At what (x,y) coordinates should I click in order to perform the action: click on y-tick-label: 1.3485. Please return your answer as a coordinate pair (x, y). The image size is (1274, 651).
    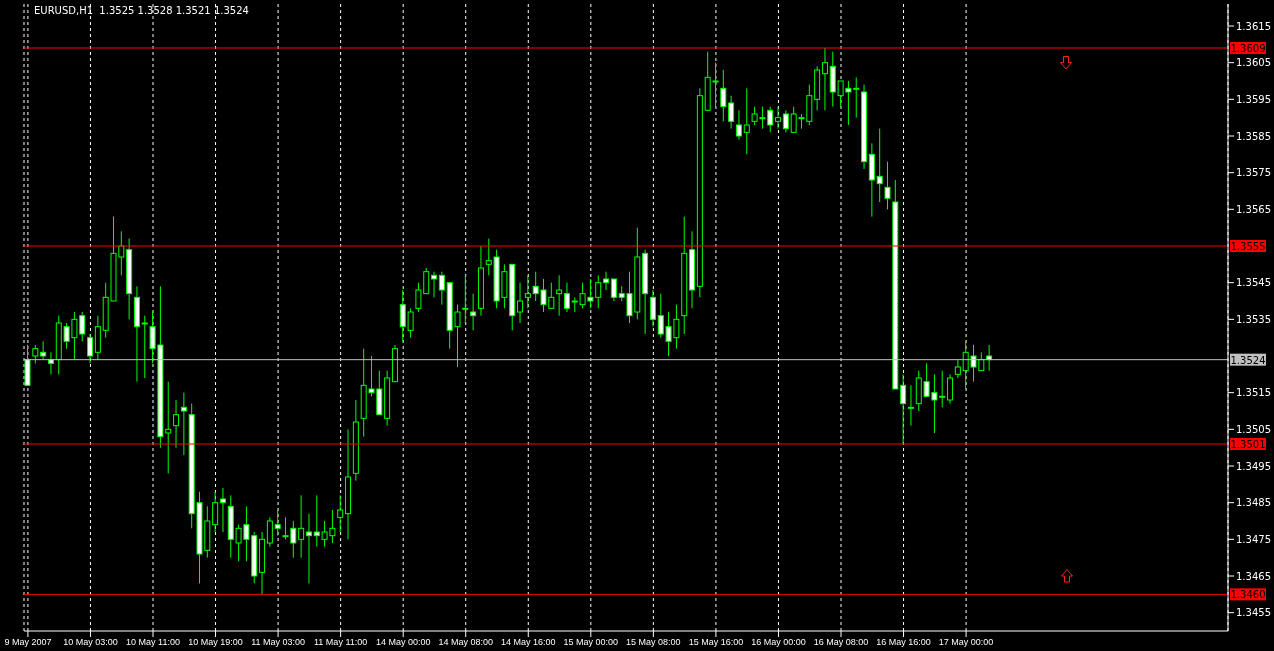
    Looking at the image, I should click on (1253, 503).